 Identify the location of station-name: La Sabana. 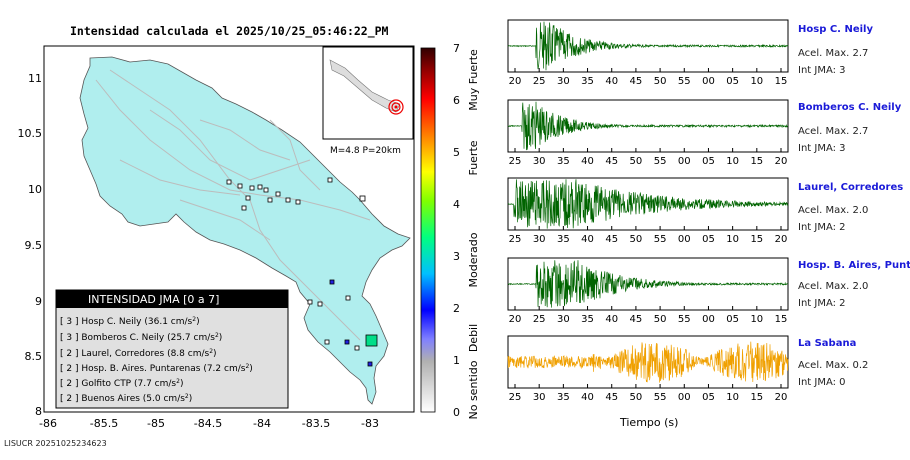
(827, 343).